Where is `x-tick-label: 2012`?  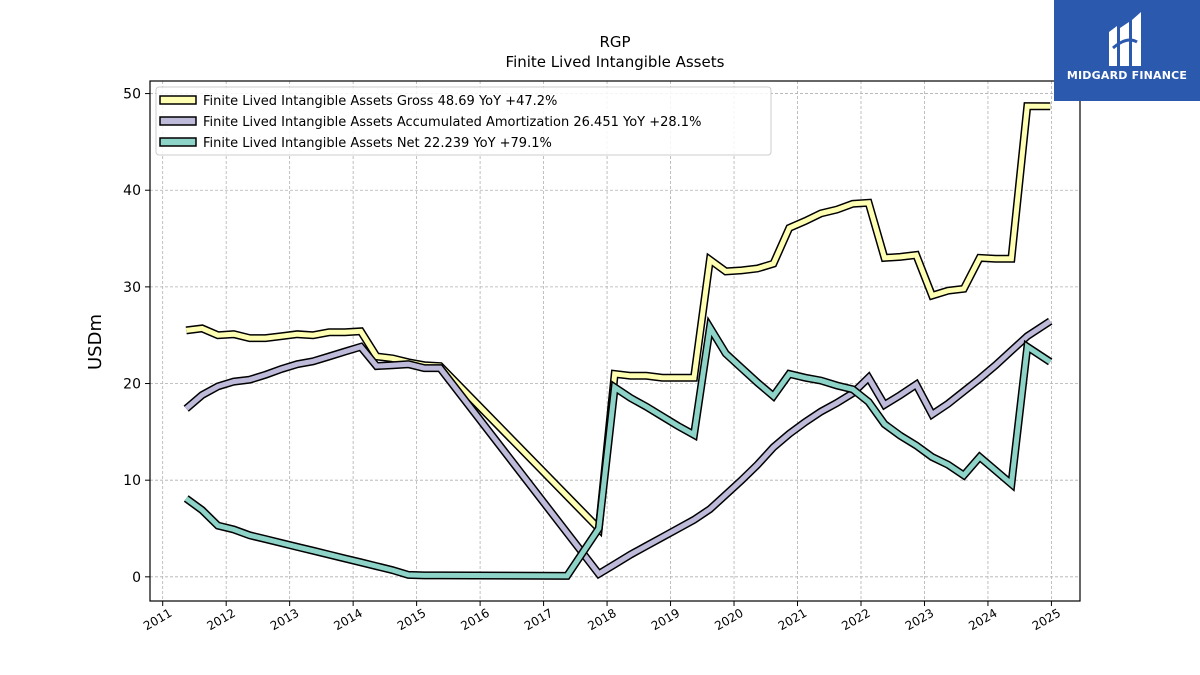
x-tick-label: 2012 is located at coordinates (220, 619).